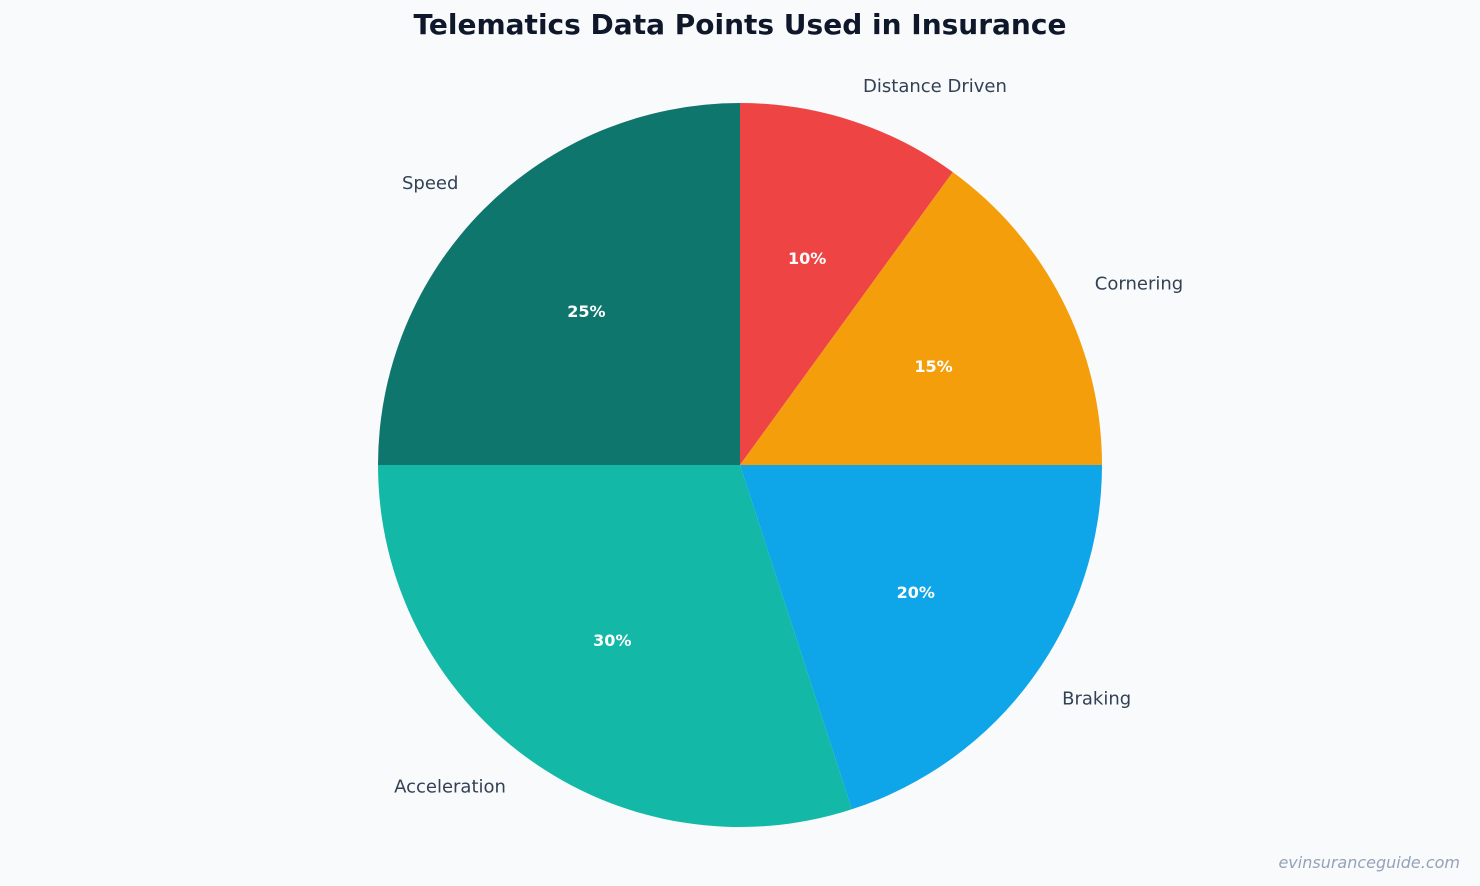 The height and width of the screenshot is (886, 1480). What do you see at coordinates (1096, 699) in the screenshot?
I see `category-label-braking: Braking` at bounding box center [1096, 699].